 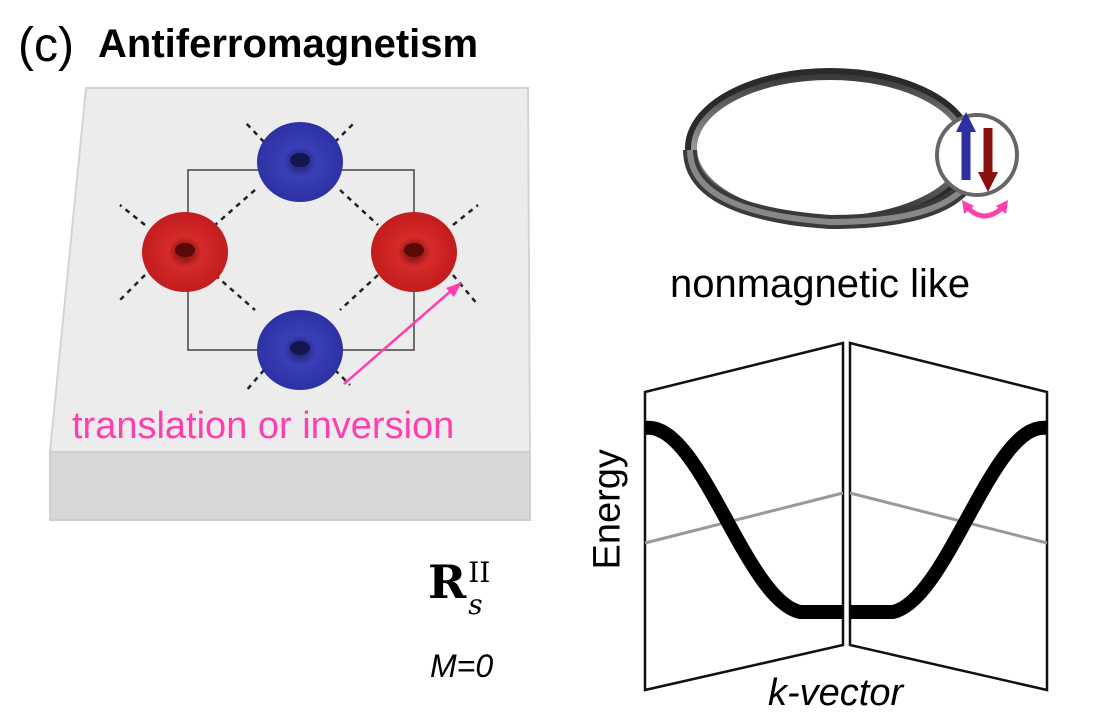 I want to click on symbol-superscript: II, so click(x=479, y=572).